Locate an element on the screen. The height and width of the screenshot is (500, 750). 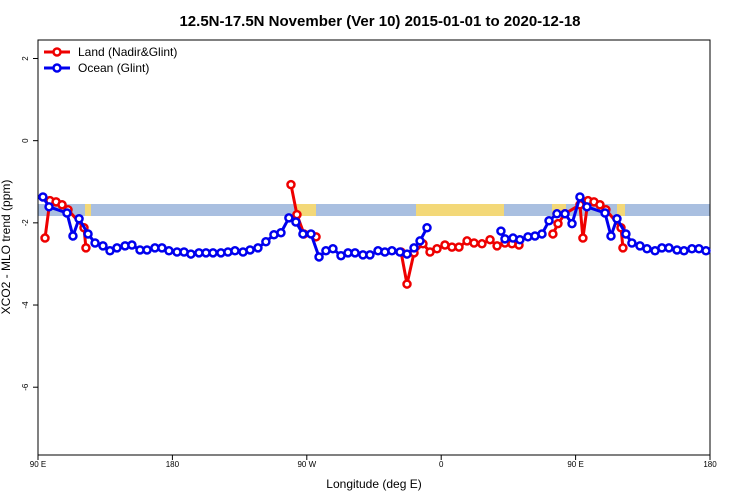
y-tick-label: 2 is located at coordinates (25, 58).